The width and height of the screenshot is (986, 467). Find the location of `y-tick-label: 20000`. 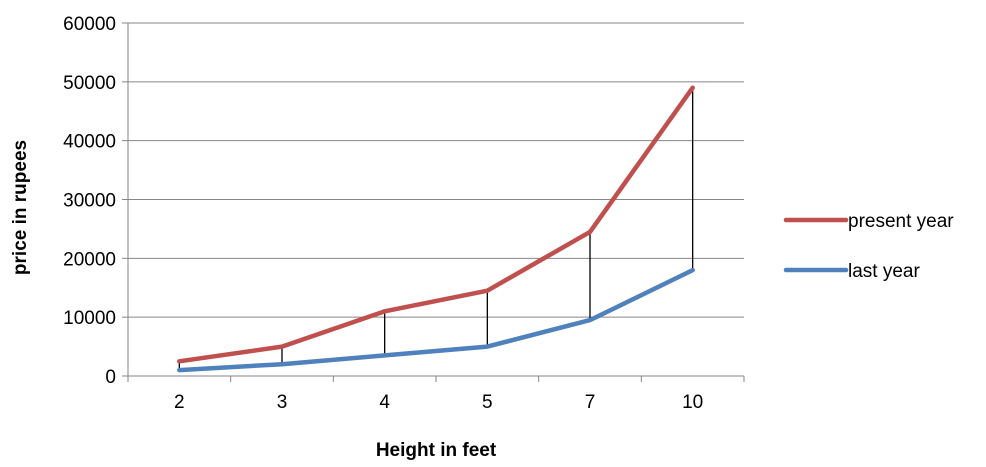

y-tick-label: 20000 is located at coordinates (89, 259).